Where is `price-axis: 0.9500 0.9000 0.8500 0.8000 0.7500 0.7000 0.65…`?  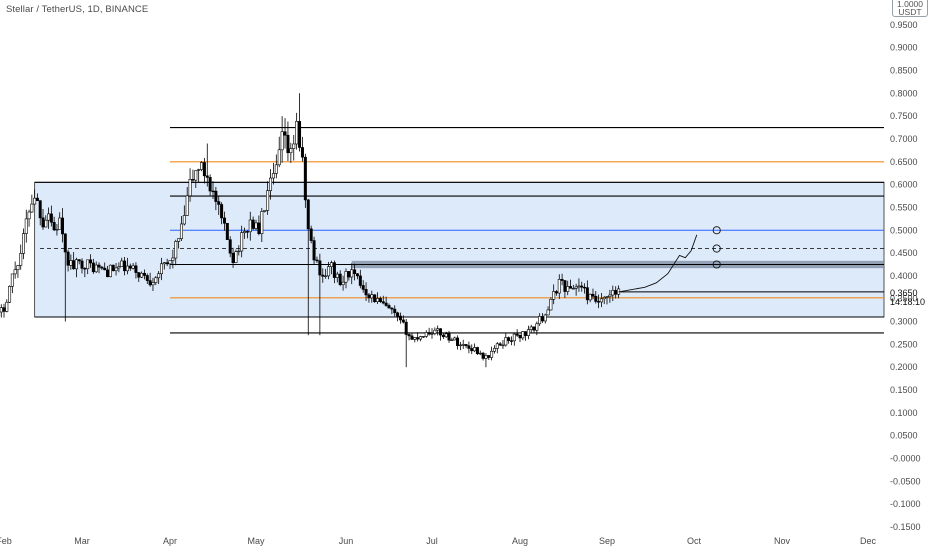 price-axis: 0.9500 0.9000 0.8500 0.8000 0.7500 0.7000 0.65… is located at coordinates (905, 276).